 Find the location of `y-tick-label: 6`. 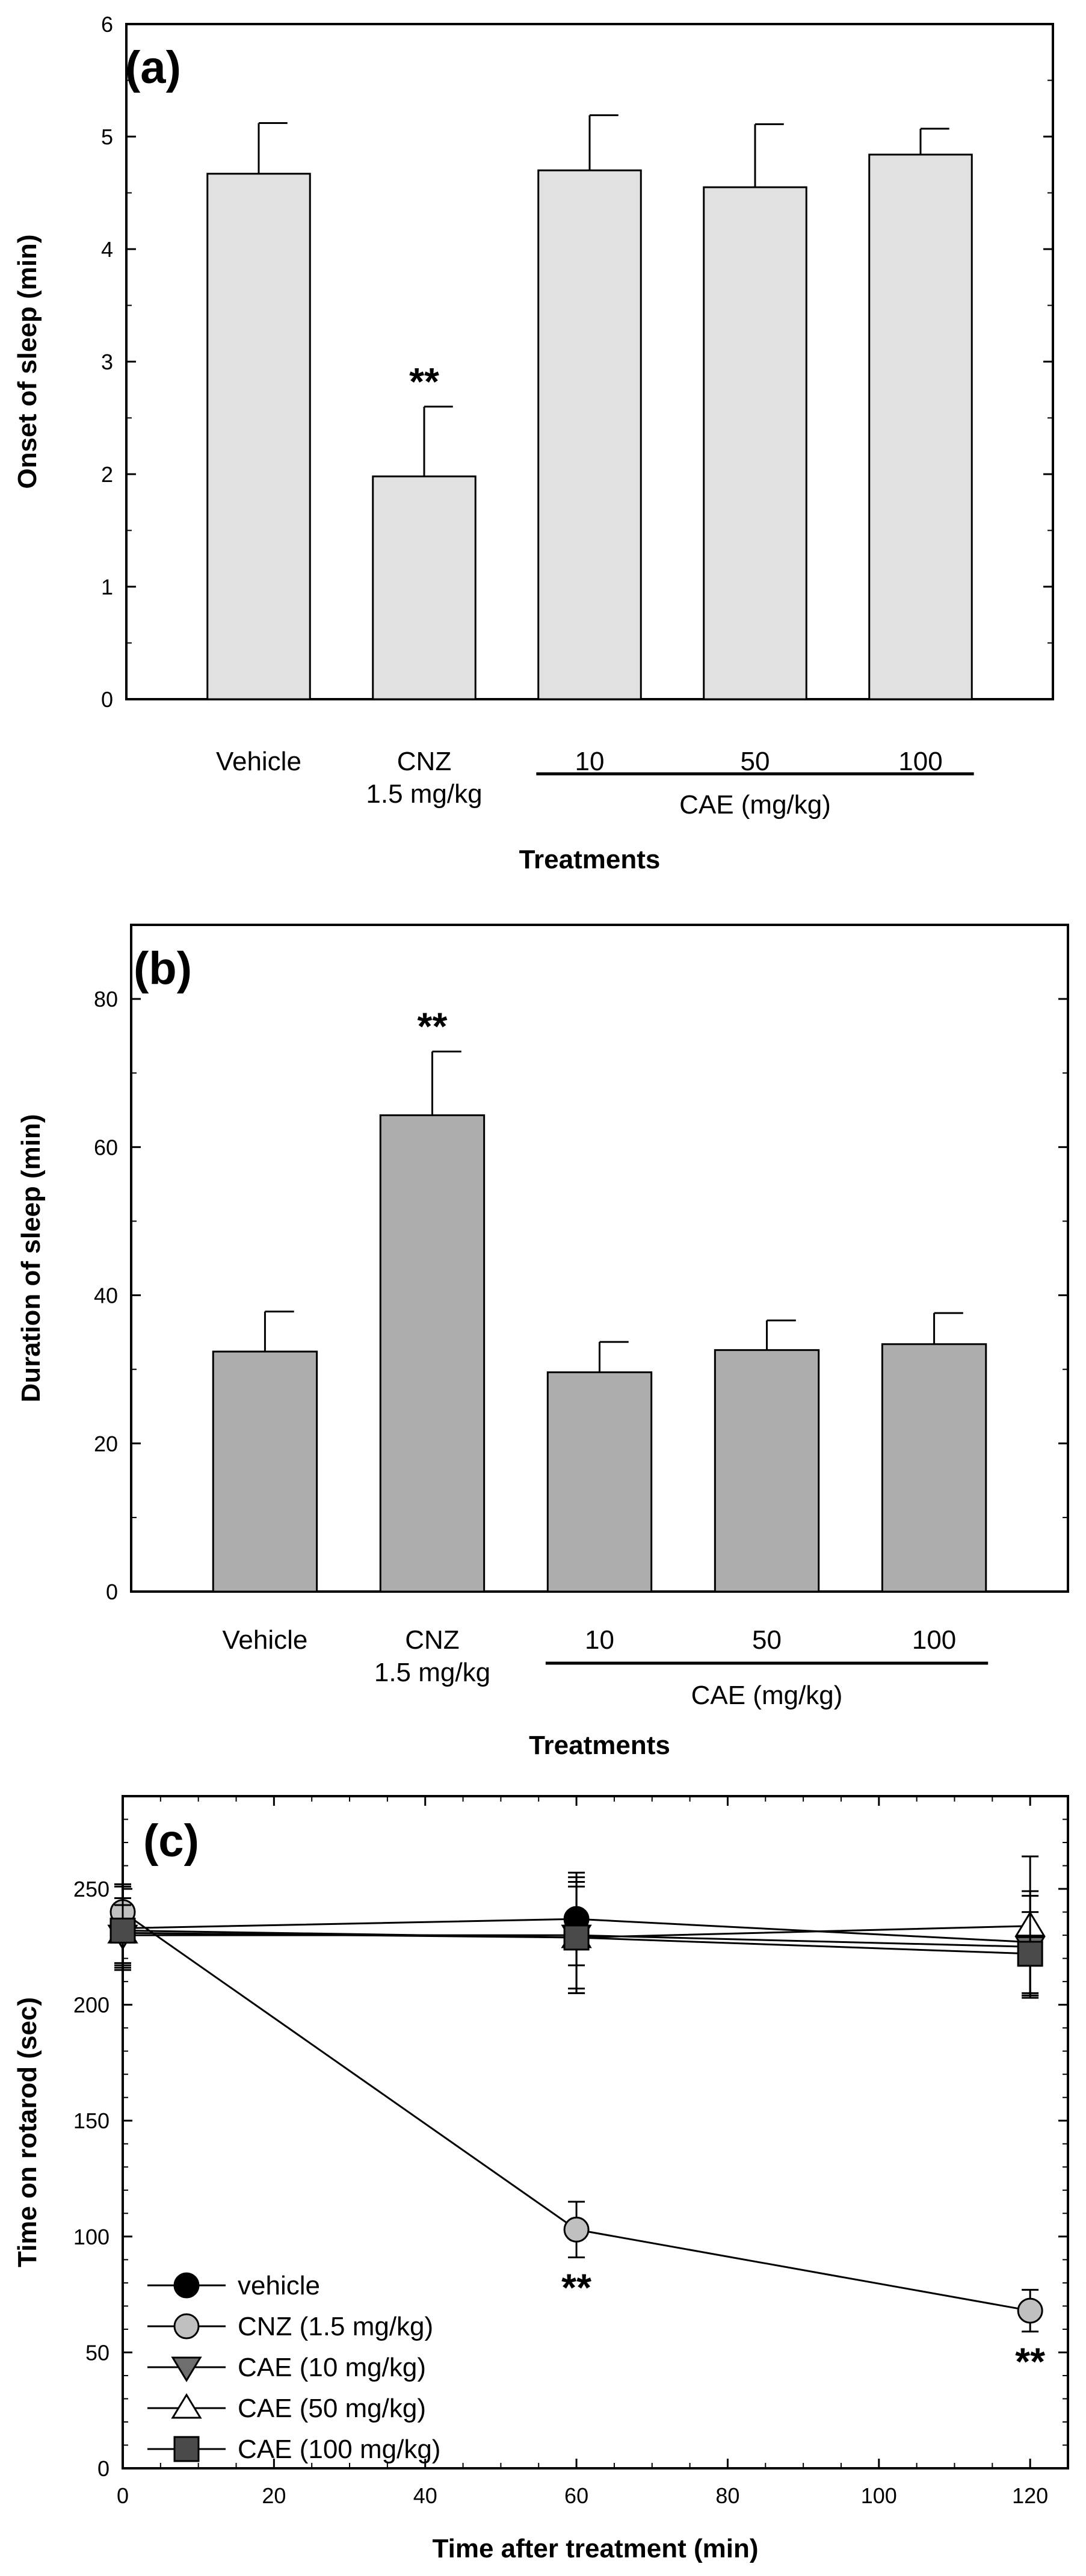

y-tick-label: 6 is located at coordinates (107, 24).